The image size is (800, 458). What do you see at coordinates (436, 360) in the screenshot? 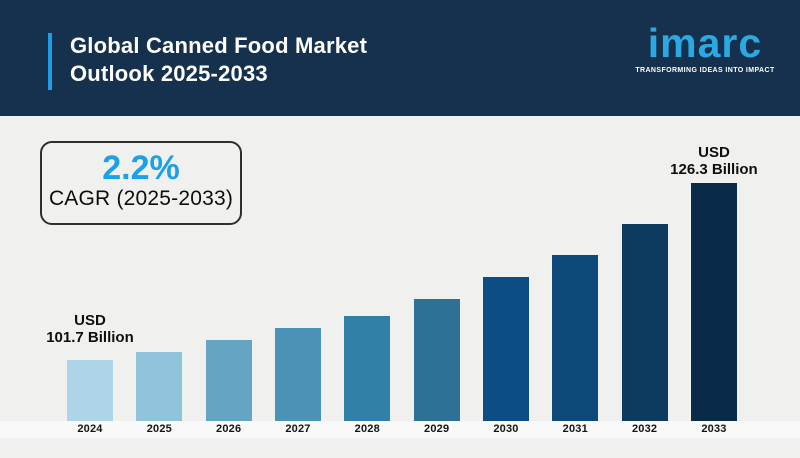
I see `bar-2029` at bounding box center [436, 360].